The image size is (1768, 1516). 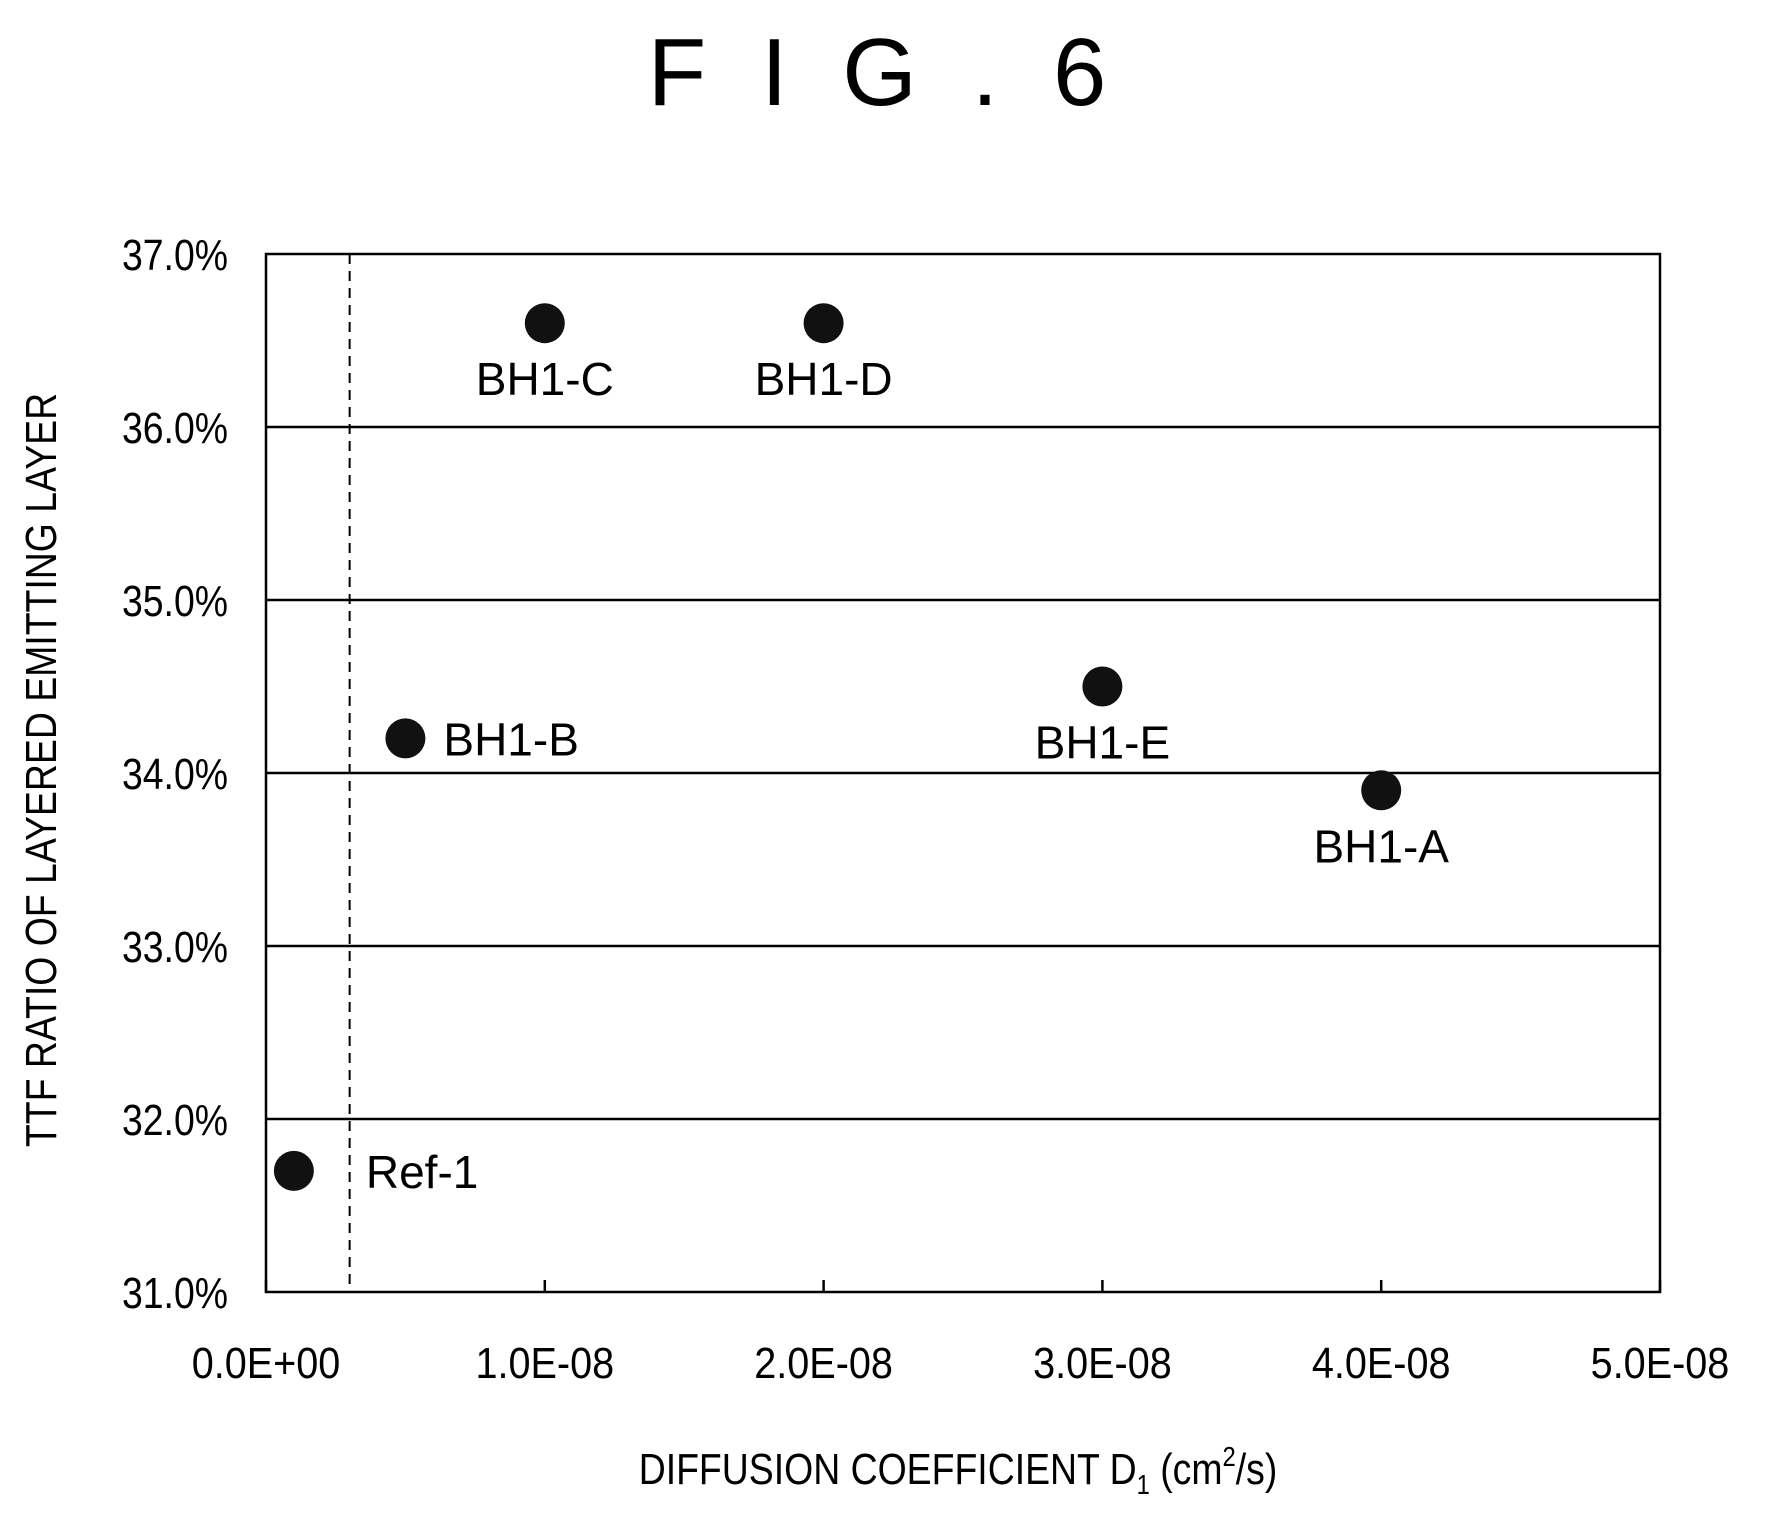 I want to click on y-tick-label-5: 36.0%, so click(x=175, y=428).